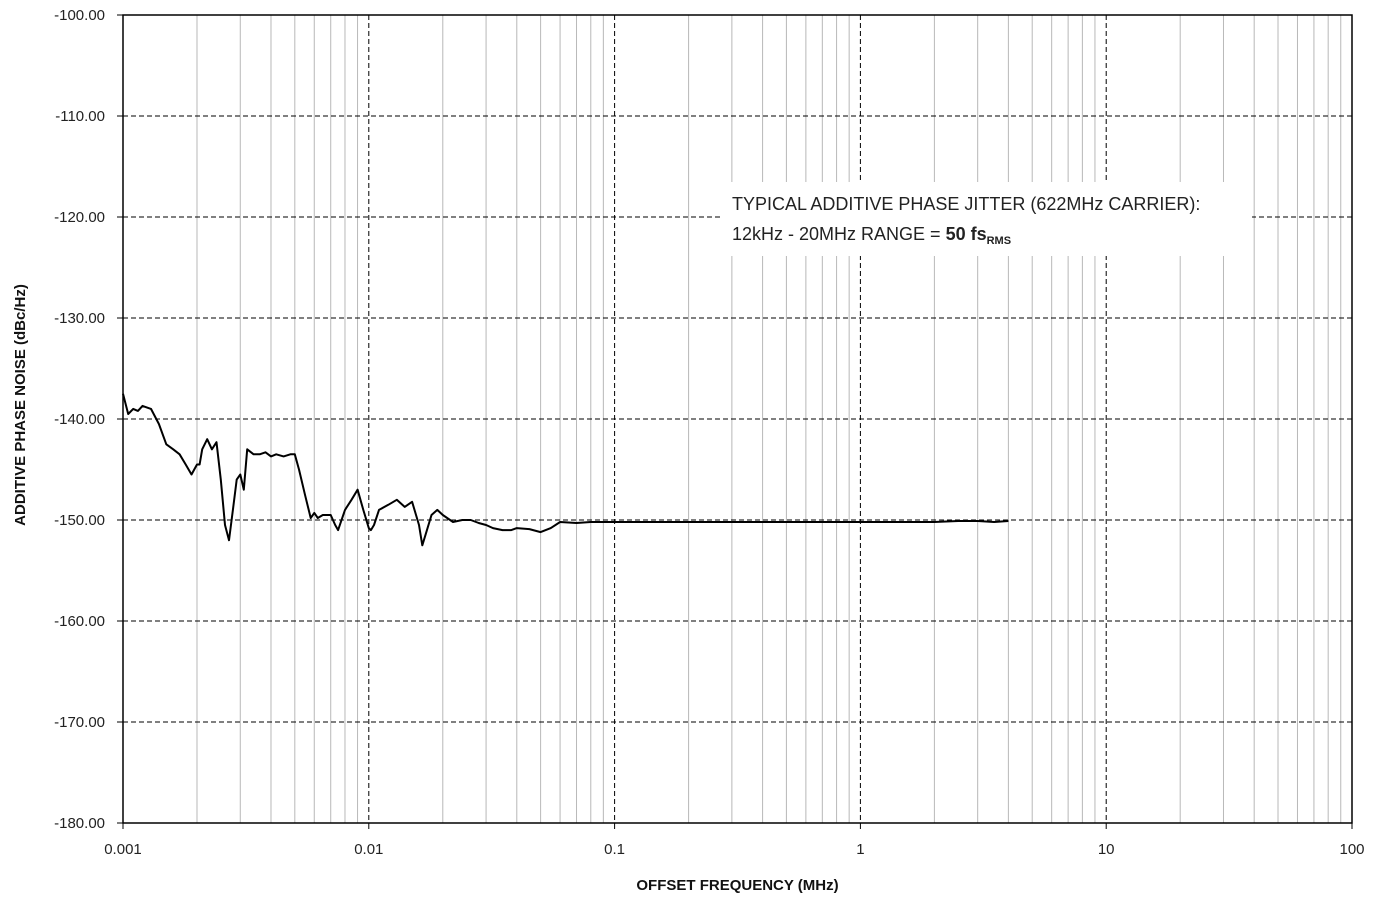 The height and width of the screenshot is (899, 1385). Describe the element at coordinates (79, 722) in the screenshot. I see `y-tick-label: -170.00` at that location.